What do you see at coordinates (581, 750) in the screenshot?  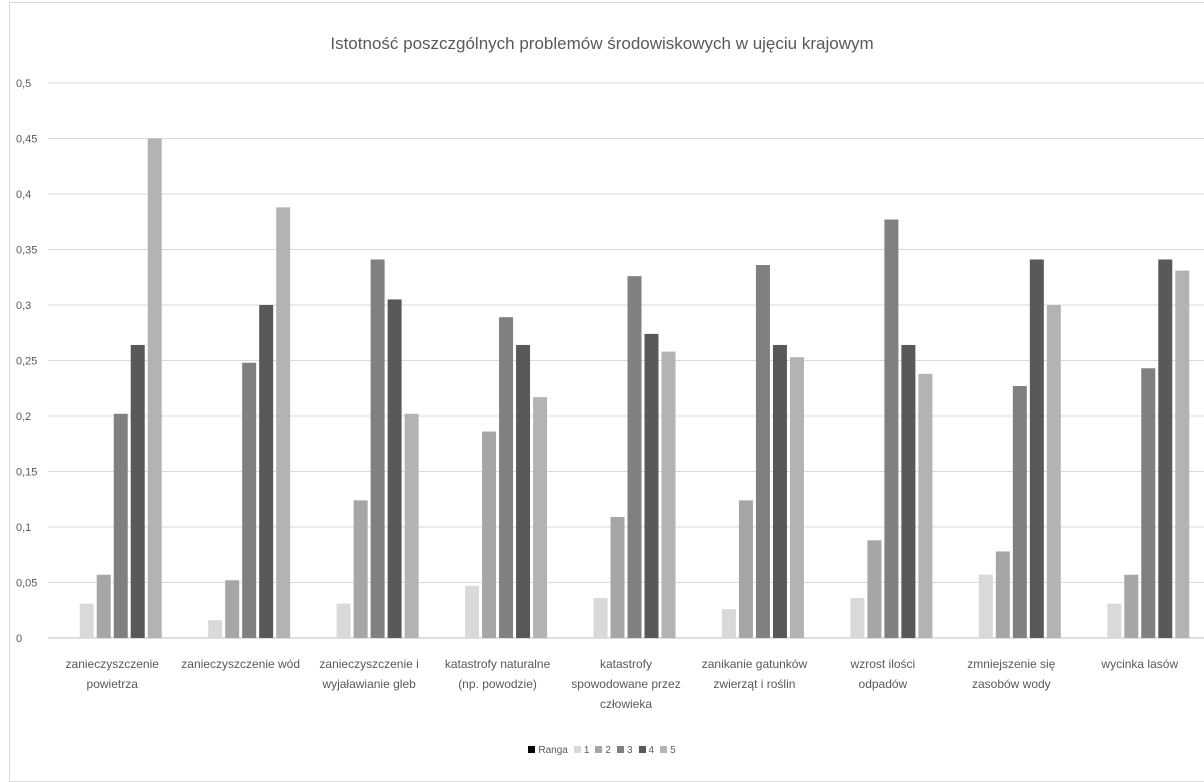 I see `legend-item: 1` at bounding box center [581, 750].